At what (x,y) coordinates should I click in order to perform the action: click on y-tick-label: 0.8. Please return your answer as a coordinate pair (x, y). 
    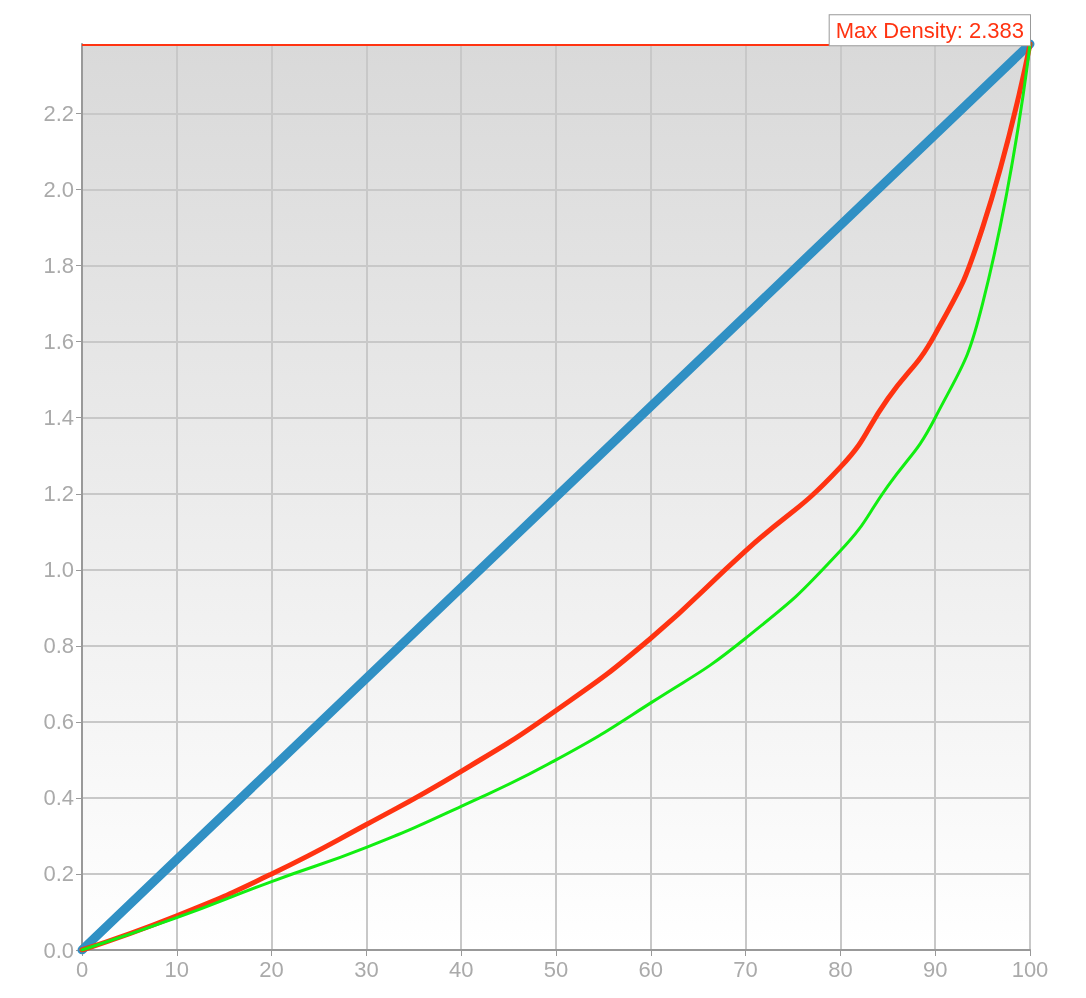
    Looking at the image, I should click on (58, 646).